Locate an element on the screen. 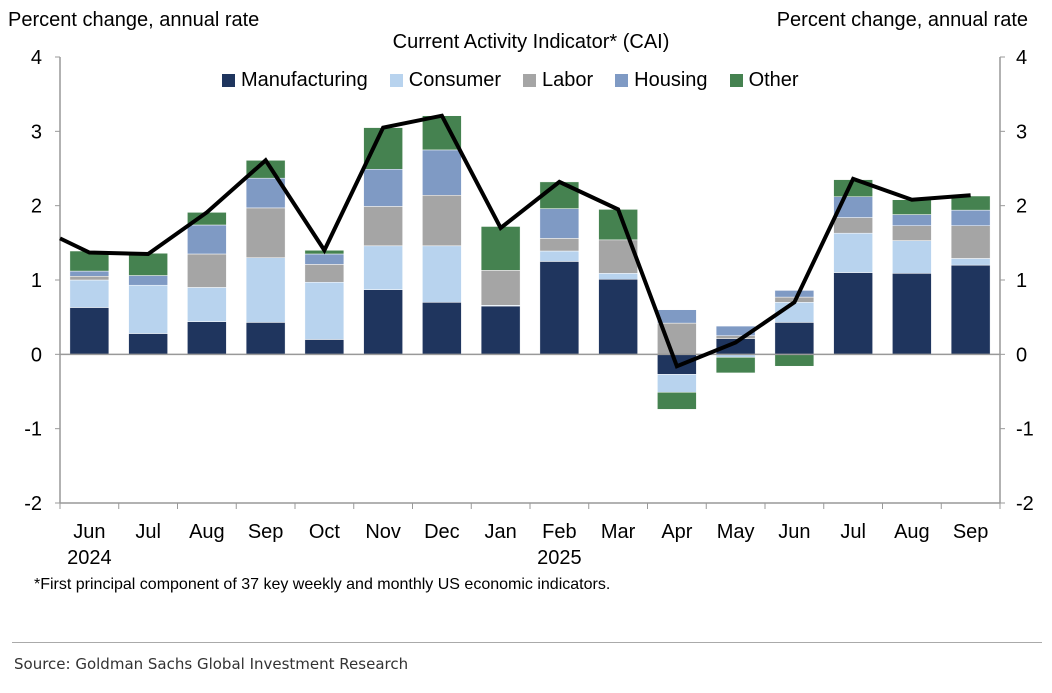 The width and height of the screenshot is (1052, 693). y-tick-label-left: -2 is located at coordinates (33, 504).